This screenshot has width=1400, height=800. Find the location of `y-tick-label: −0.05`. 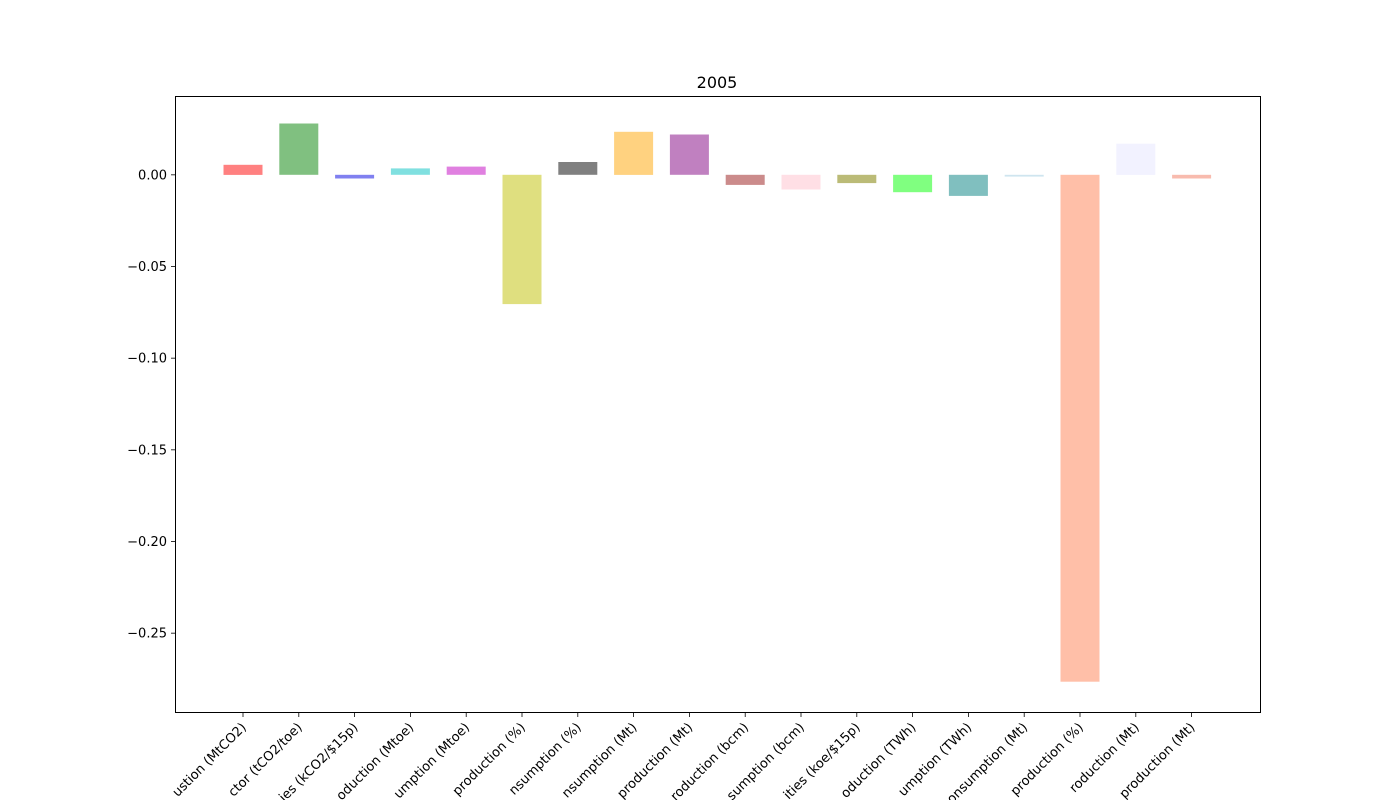

y-tick-label: −0.05 is located at coordinates (147, 267).